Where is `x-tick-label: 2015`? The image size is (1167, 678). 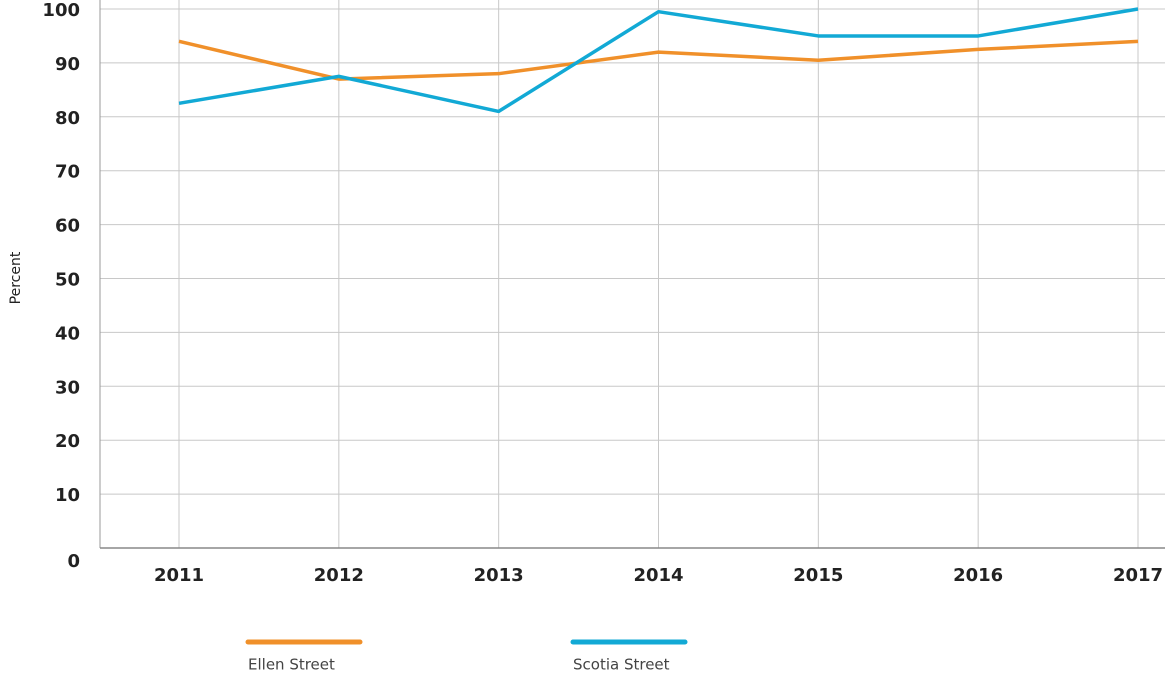
x-tick-label: 2015 is located at coordinates (818, 575).